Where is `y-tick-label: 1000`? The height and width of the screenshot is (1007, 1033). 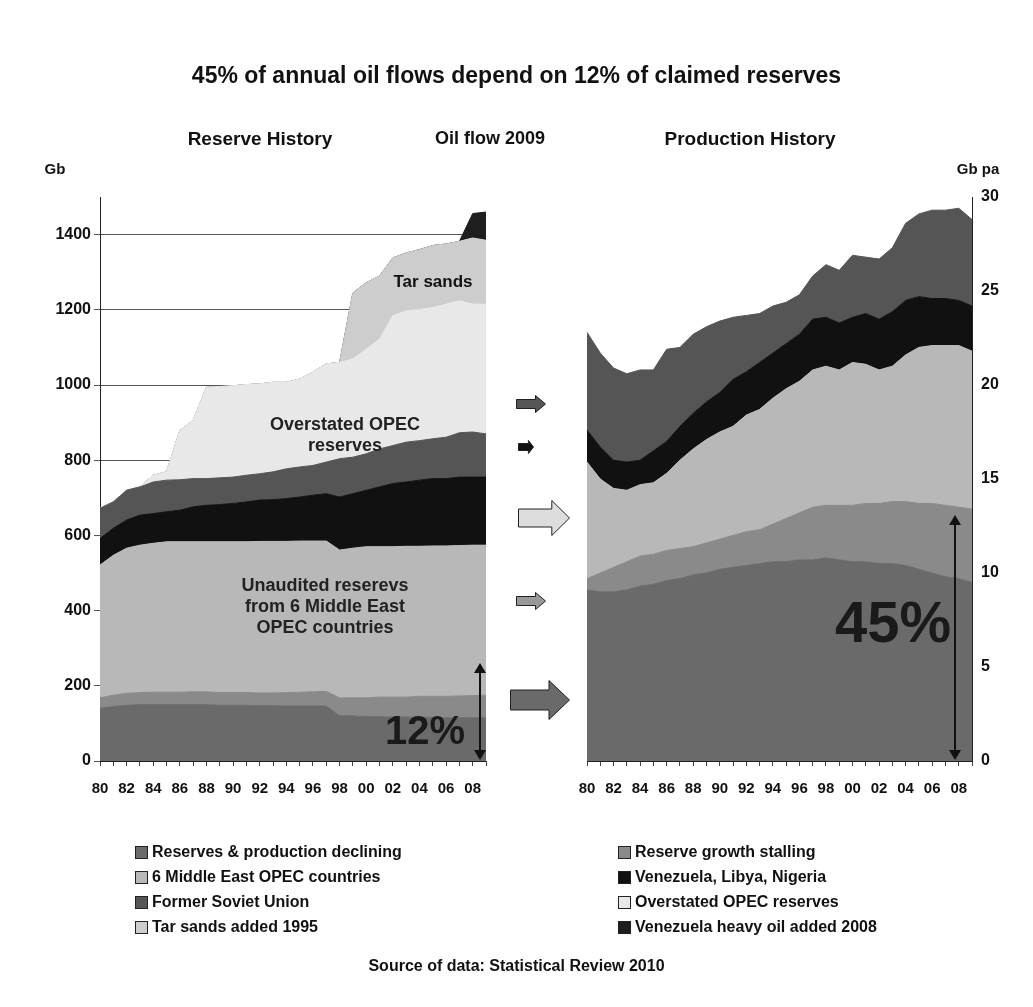 y-tick-label: 1000 is located at coordinates (73, 384).